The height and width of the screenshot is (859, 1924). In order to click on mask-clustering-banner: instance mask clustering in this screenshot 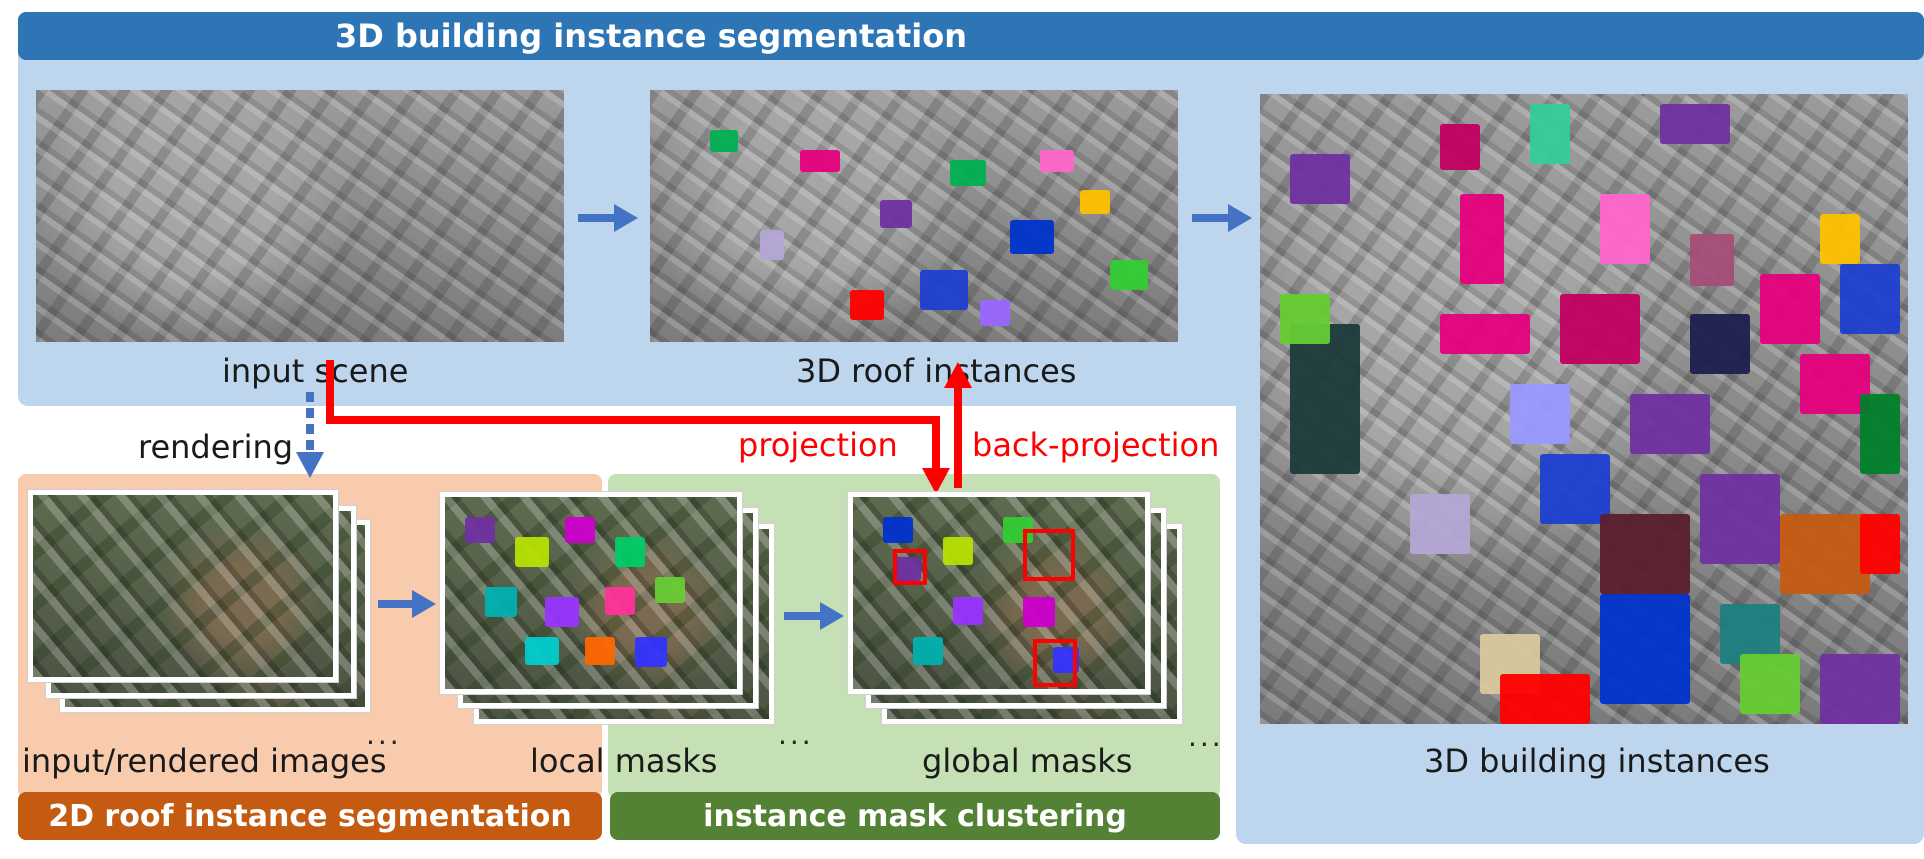, I will do `click(915, 816)`.